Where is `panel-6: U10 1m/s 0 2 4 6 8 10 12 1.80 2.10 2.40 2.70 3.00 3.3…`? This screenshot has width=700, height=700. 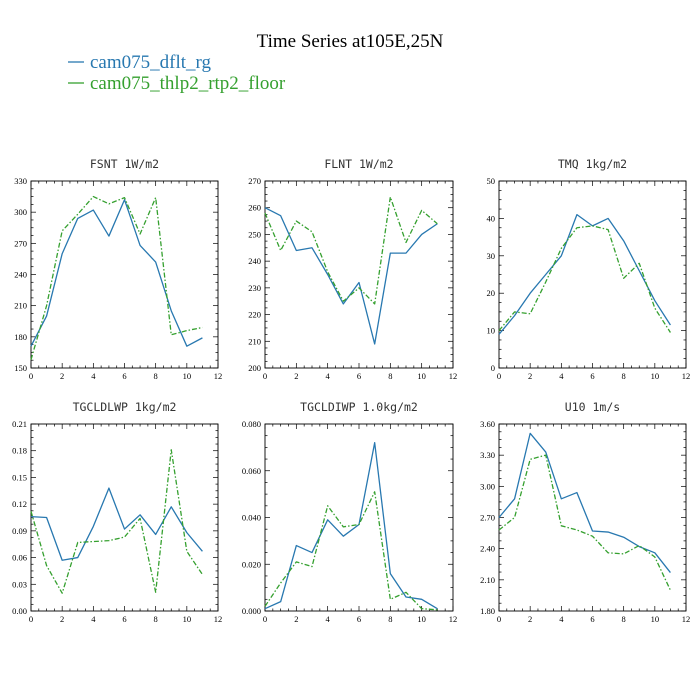 panel-6: U10 1m/s 0 2 4 6 8 10 12 1.80 2.10 2.40 2.70 3.00 3.3… is located at coordinates (585, 512).